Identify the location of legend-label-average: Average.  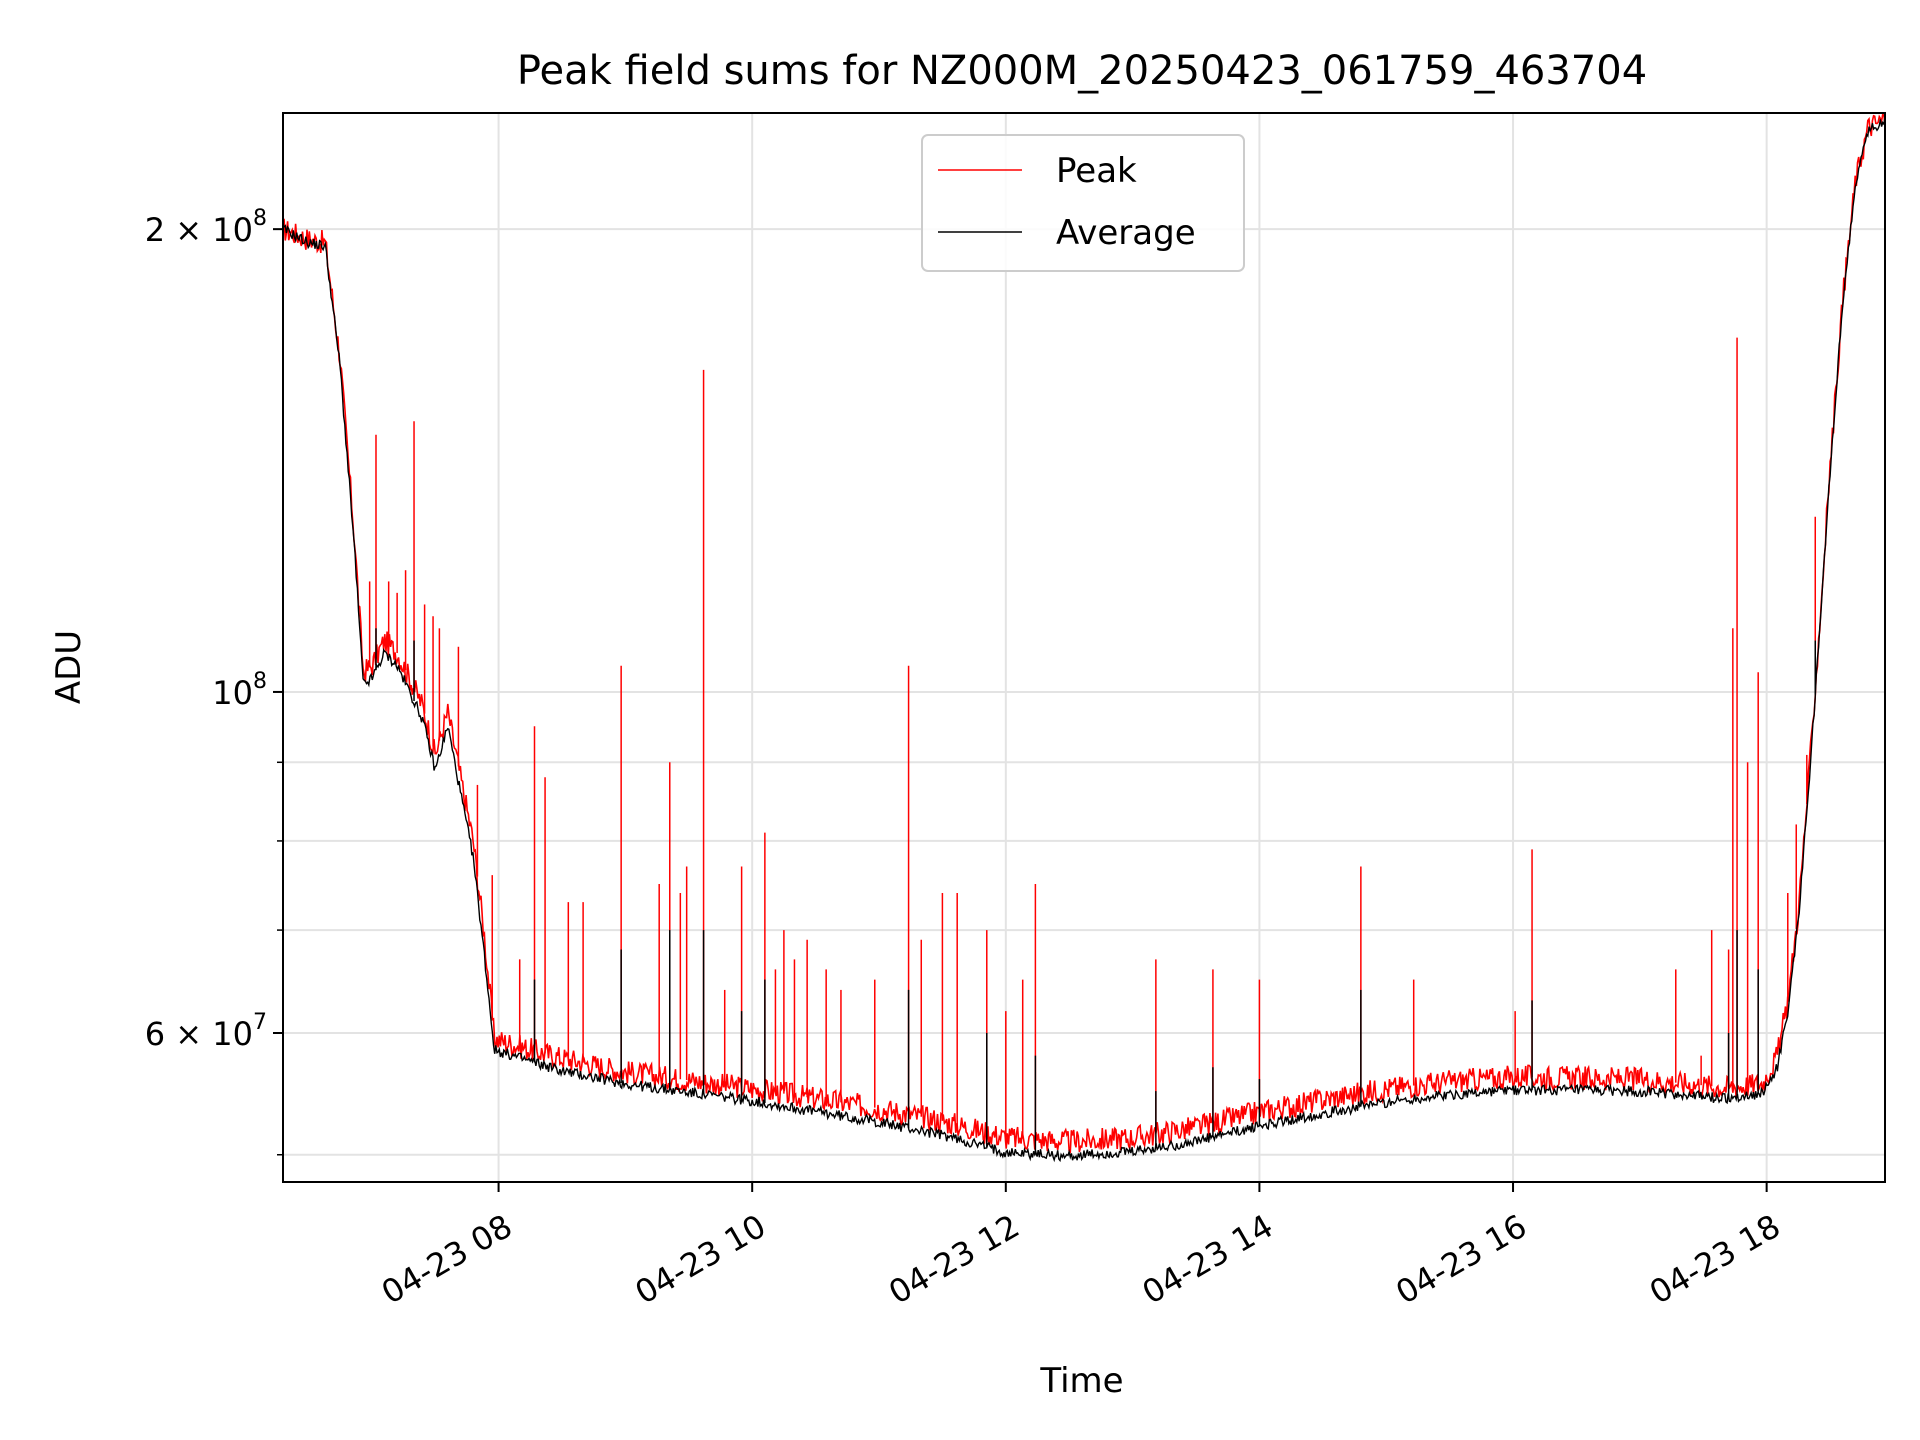
(1126, 233).